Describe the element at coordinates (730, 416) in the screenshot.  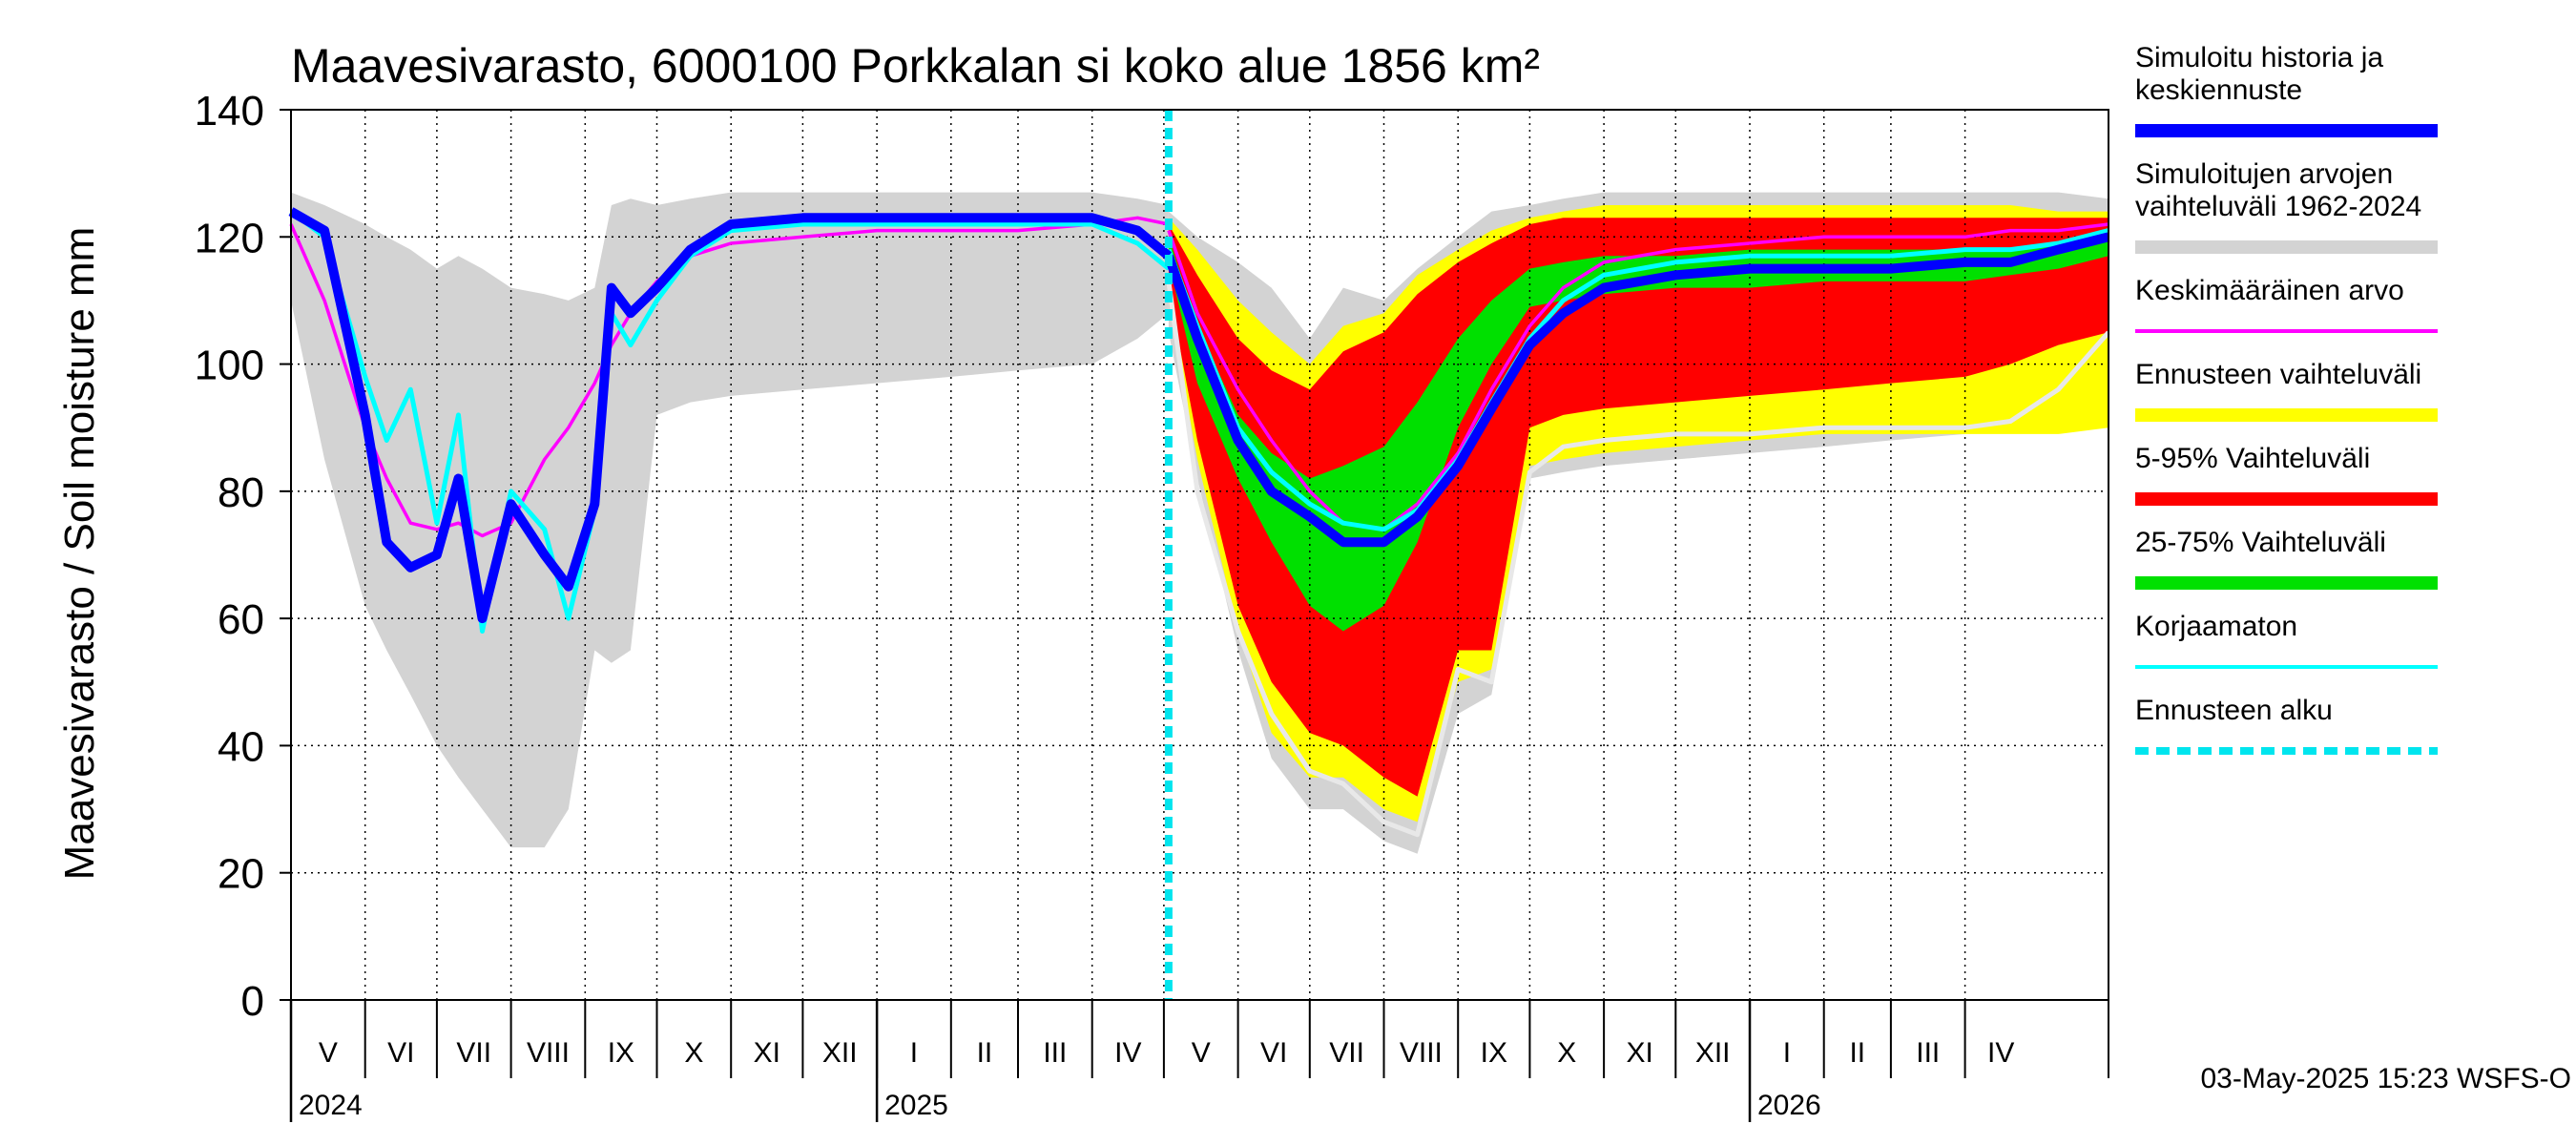
I see `simuloitu-historia-ja-keskiennuste-history-line` at that location.